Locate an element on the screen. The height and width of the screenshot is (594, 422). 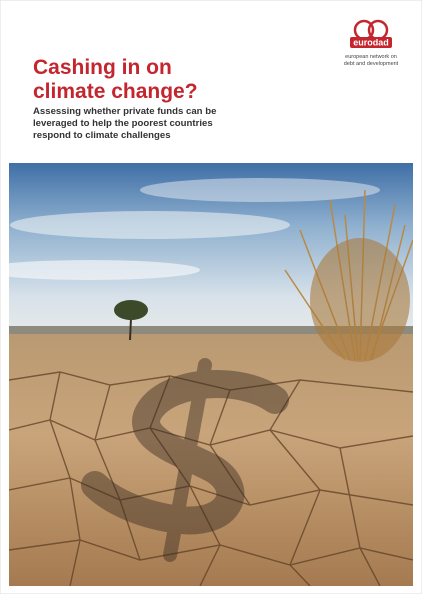
title: Cashing in on is located at coordinates (102, 67).